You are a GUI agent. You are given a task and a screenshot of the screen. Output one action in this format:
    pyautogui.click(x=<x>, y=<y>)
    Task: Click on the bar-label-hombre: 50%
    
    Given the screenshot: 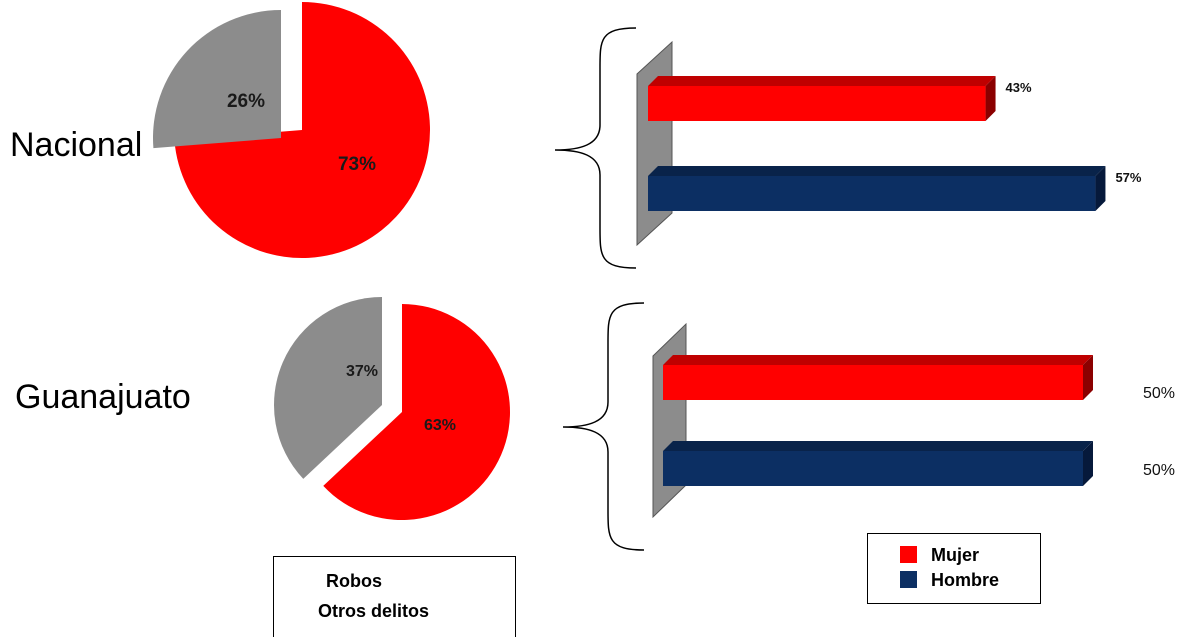 What is the action you would take?
    pyautogui.click(x=1159, y=470)
    